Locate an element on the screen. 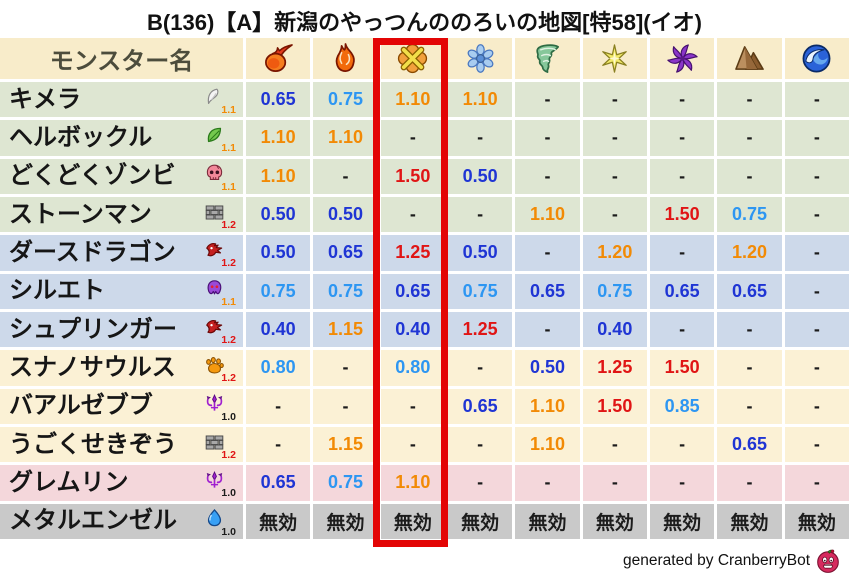 The height and width of the screenshot is (583, 849). monster-name-cell: シュプリンガー 1.2 is located at coordinates (121, 329).